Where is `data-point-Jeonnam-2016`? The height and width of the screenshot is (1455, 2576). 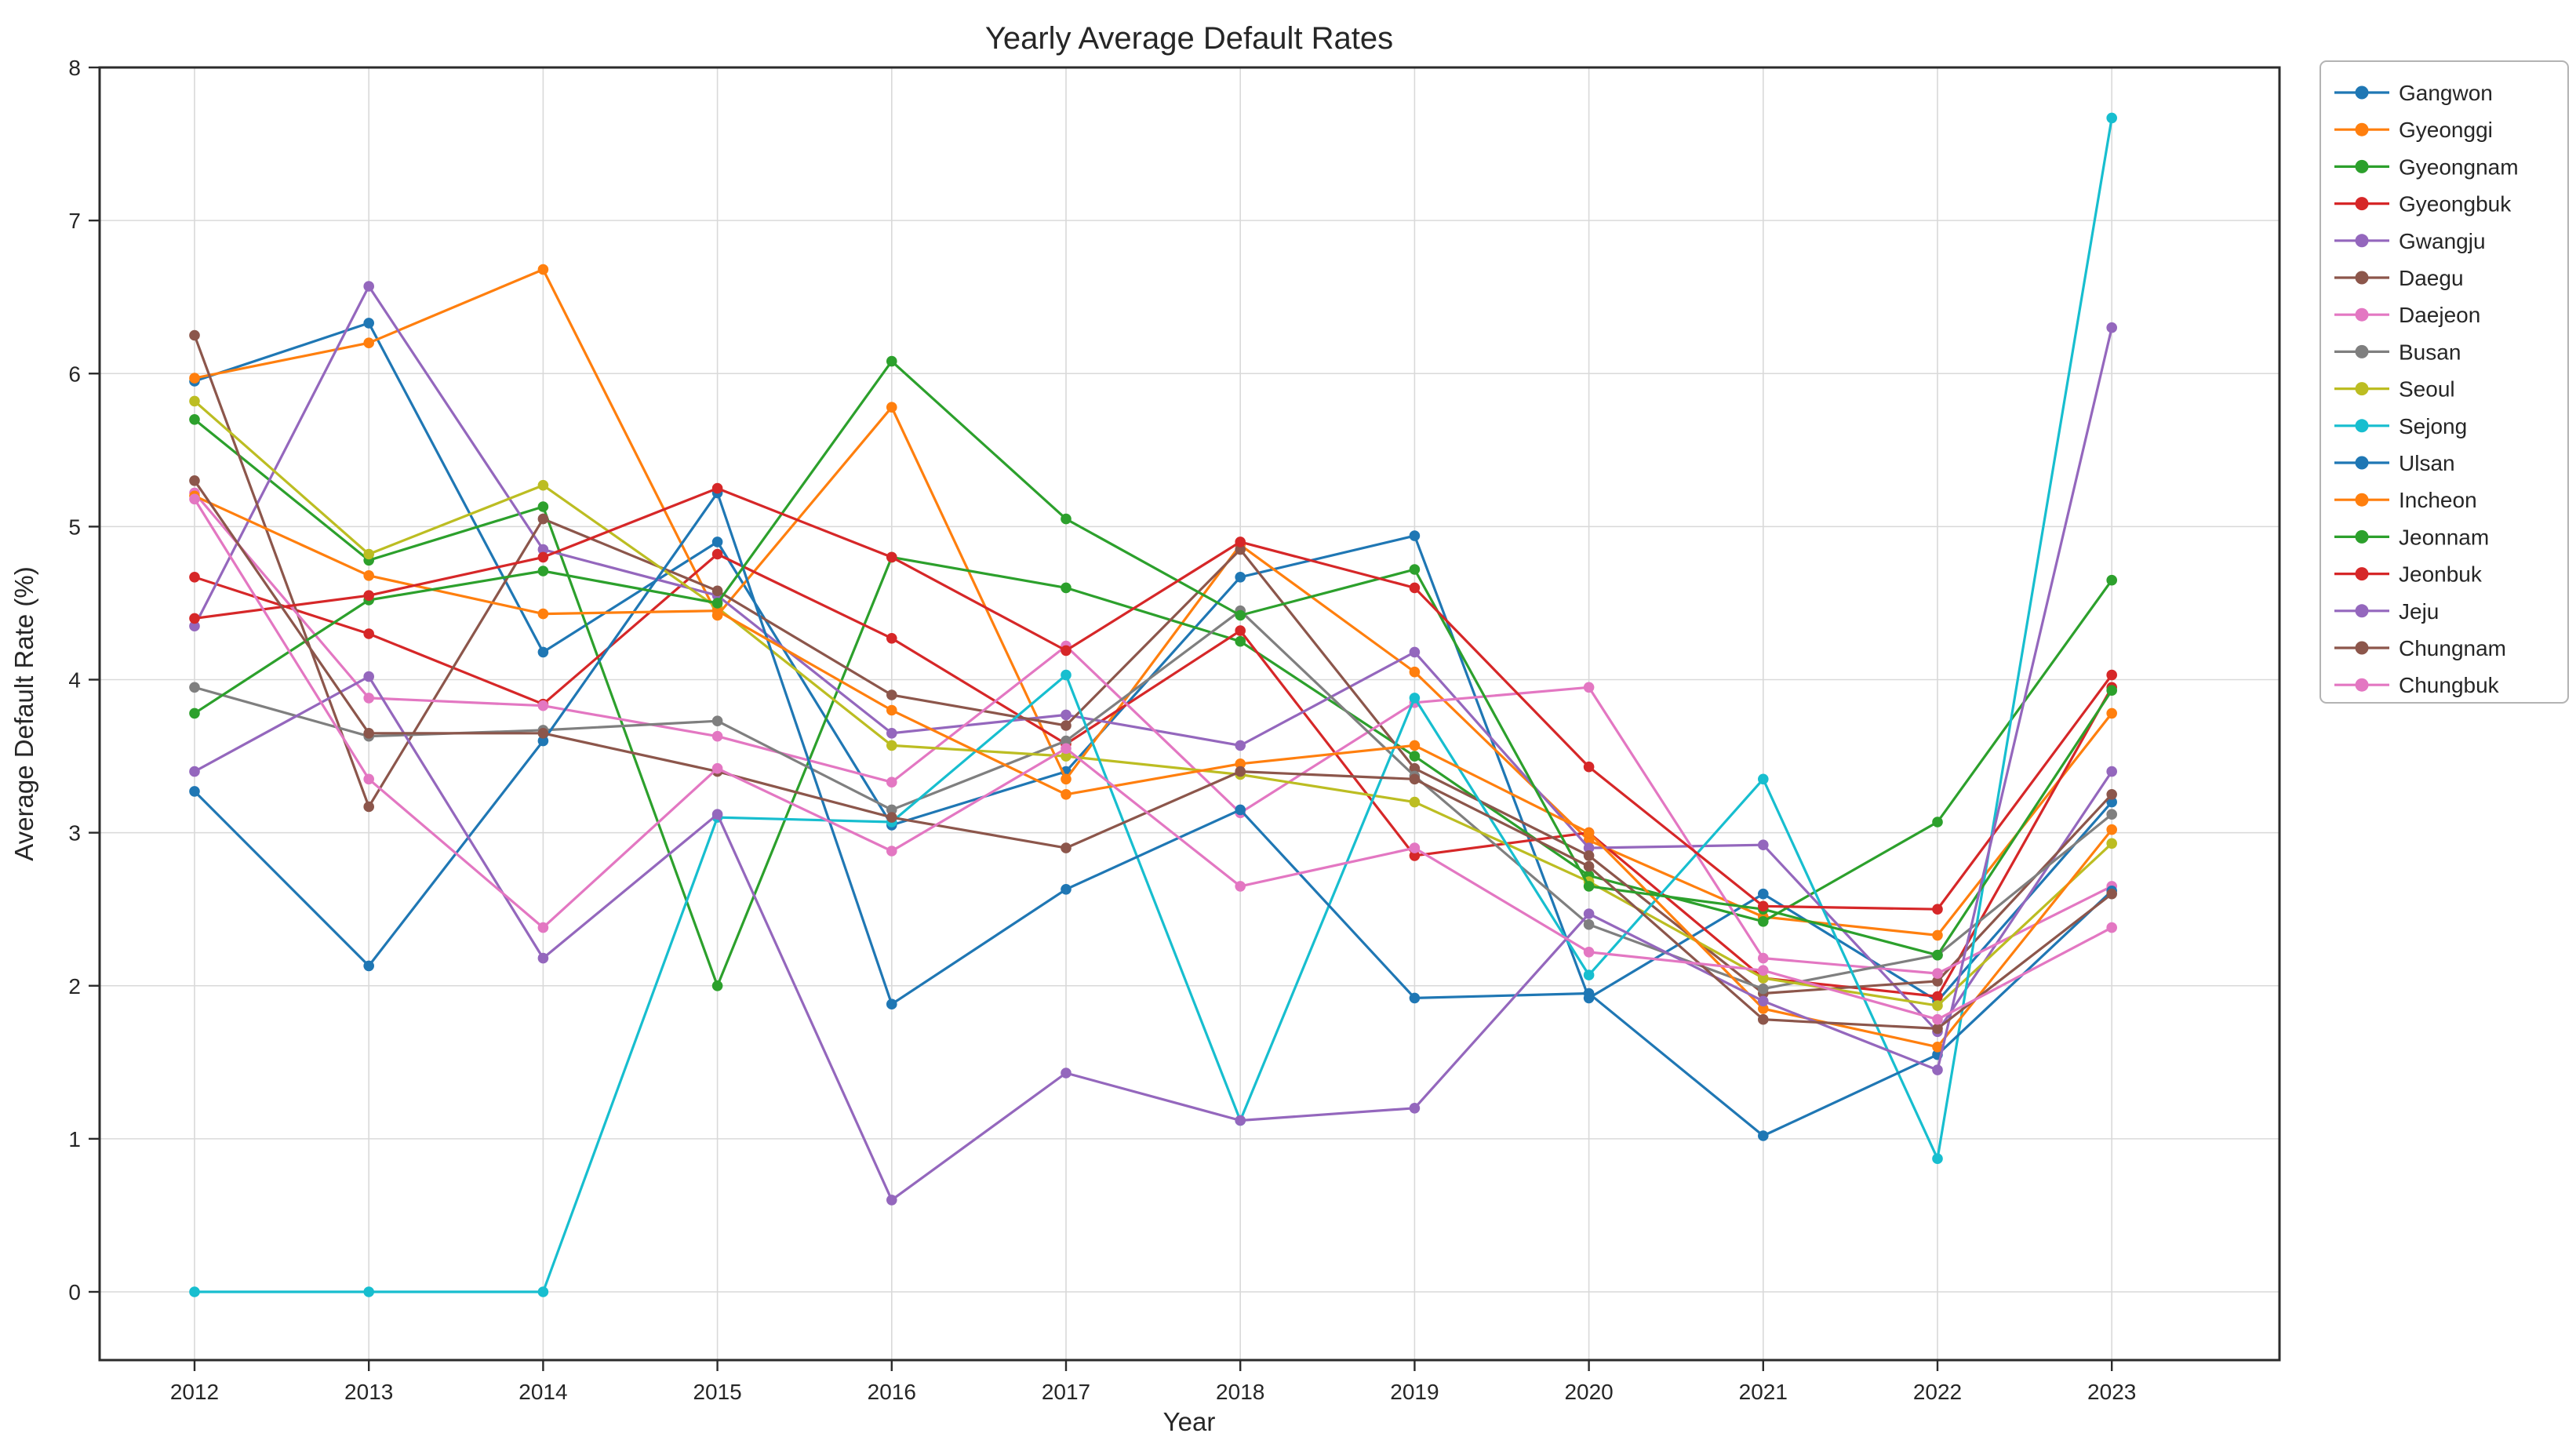
data-point-Jeonnam-2016 is located at coordinates (892, 361).